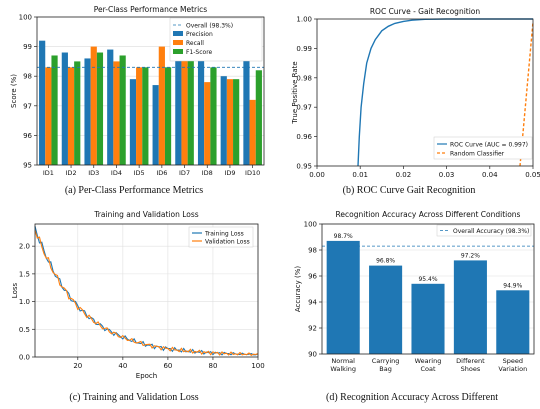  What do you see at coordinates (360, 175) in the screenshot?
I see `b-xtick-label: 0.01` at bounding box center [360, 175].